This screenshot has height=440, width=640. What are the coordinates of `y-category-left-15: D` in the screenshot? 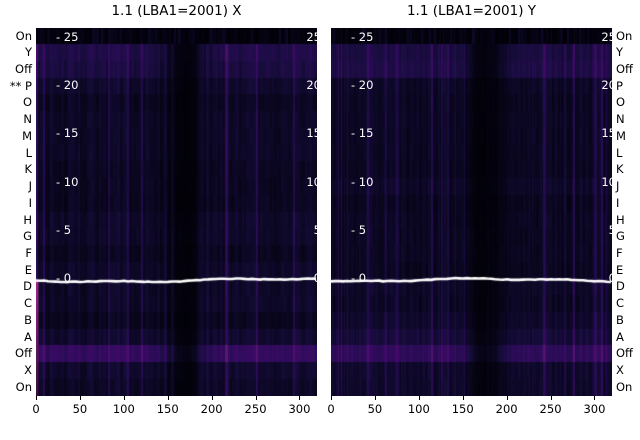 It's located at (27, 286).